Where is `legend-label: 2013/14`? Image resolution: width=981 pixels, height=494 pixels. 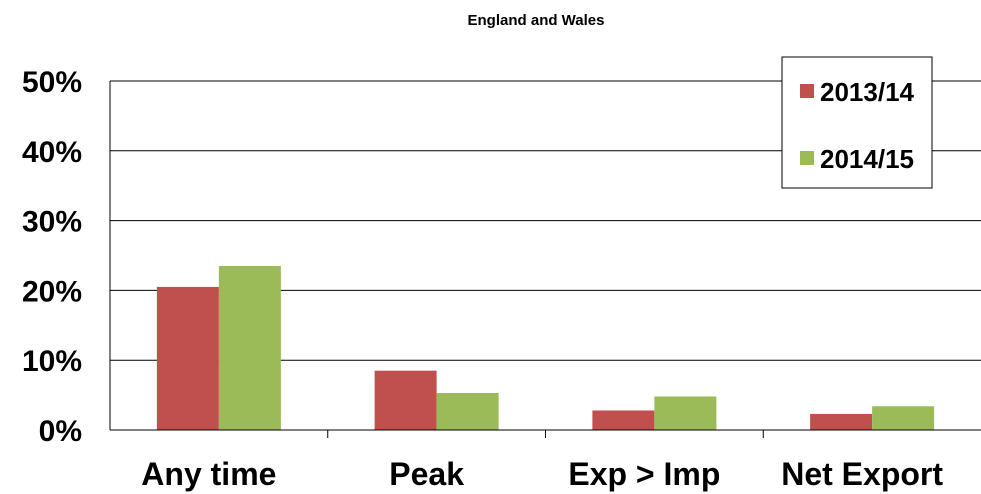
legend-label: 2013/14 is located at coordinates (867, 92).